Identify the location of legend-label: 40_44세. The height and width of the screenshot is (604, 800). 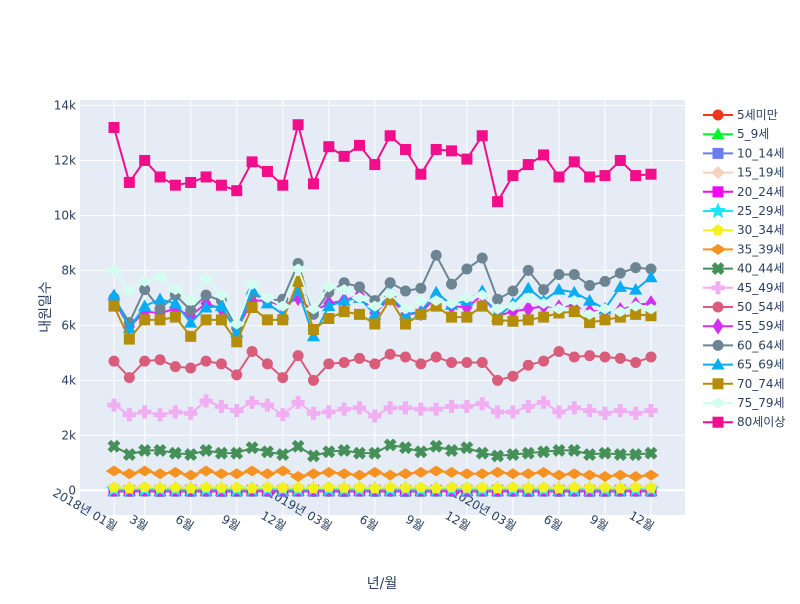
(761, 269).